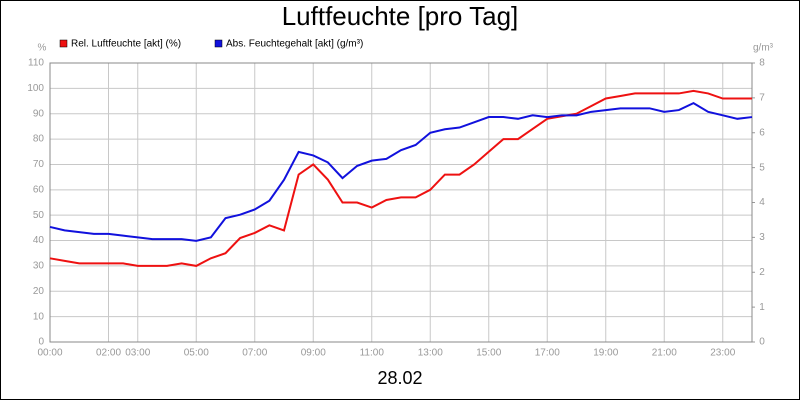  I want to click on y-tick-label: 80, so click(39, 139).